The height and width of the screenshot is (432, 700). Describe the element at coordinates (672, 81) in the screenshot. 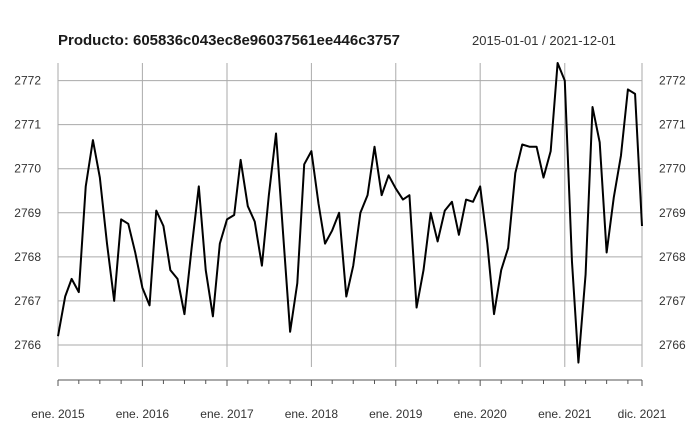

I see `y-tick-label-right: 2772` at that location.